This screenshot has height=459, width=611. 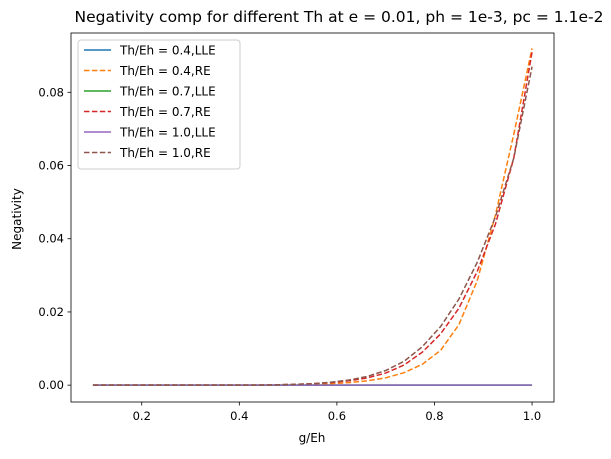 What do you see at coordinates (51, 312) in the screenshot?
I see `y-tick-label: 0.02` at bounding box center [51, 312].